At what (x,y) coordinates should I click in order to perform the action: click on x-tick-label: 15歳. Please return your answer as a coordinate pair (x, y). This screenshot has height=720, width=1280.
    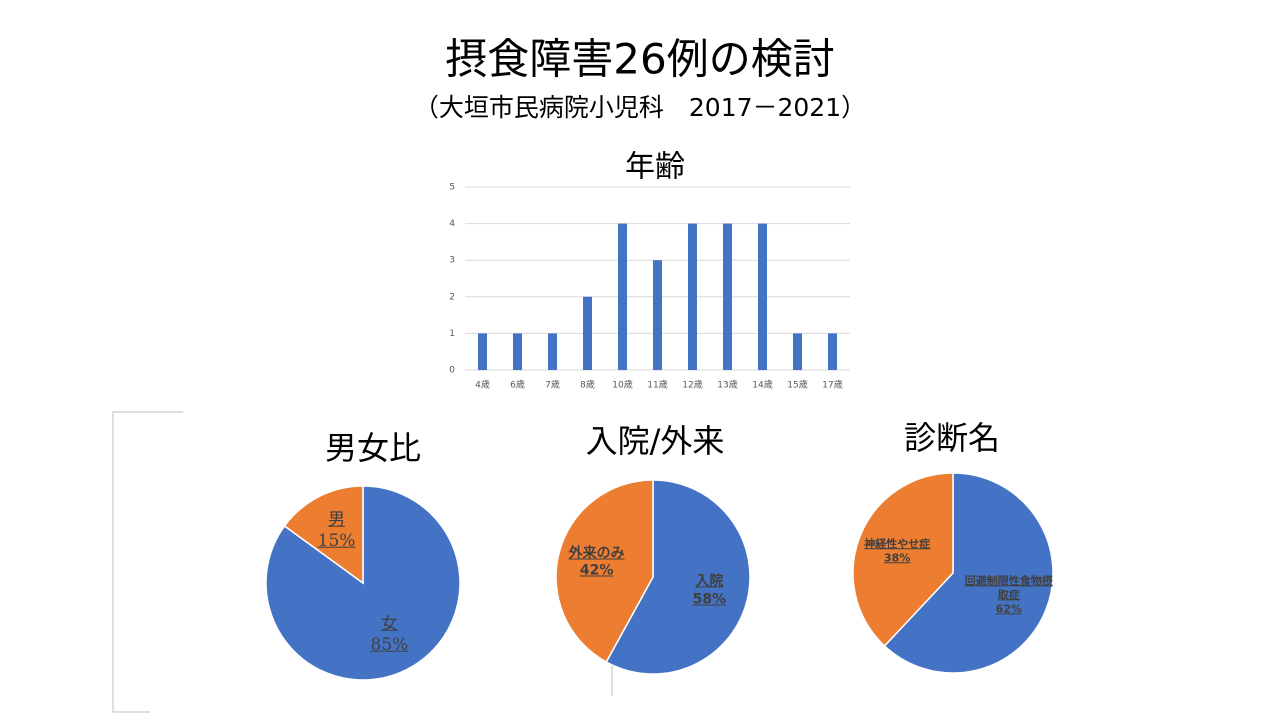
    Looking at the image, I should click on (797, 385).